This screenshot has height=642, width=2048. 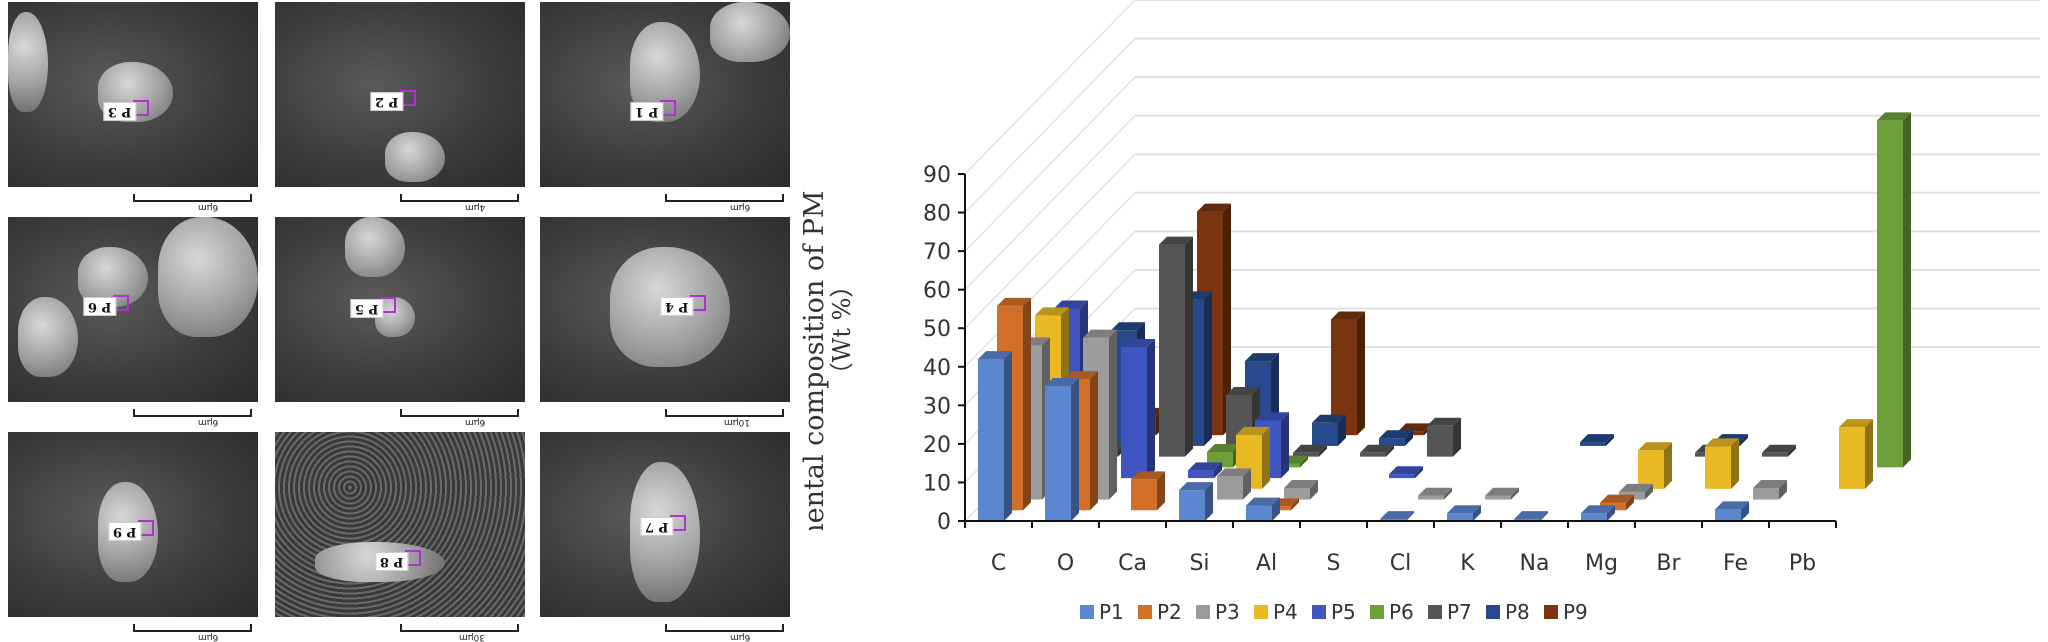 I want to click on bar-P4-Pb, so click(x=1856, y=454).